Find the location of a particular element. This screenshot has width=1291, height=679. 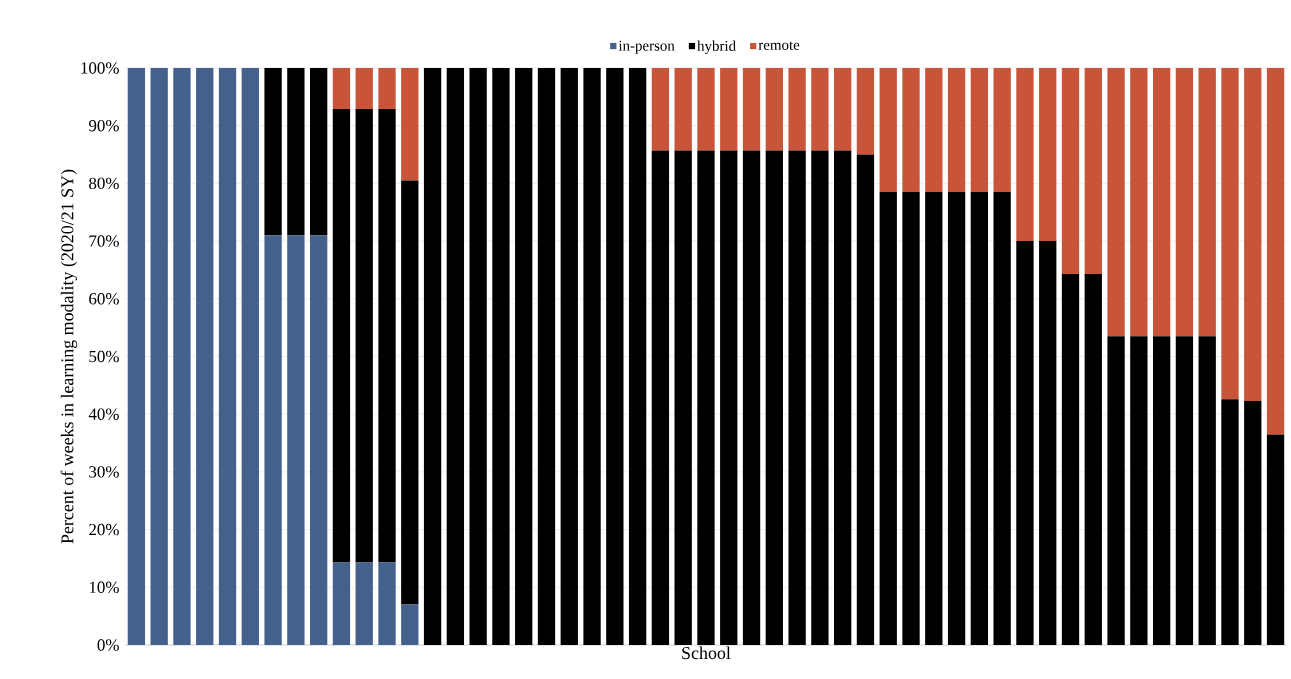

y-tick-label: 50% is located at coordinates (104, 356).